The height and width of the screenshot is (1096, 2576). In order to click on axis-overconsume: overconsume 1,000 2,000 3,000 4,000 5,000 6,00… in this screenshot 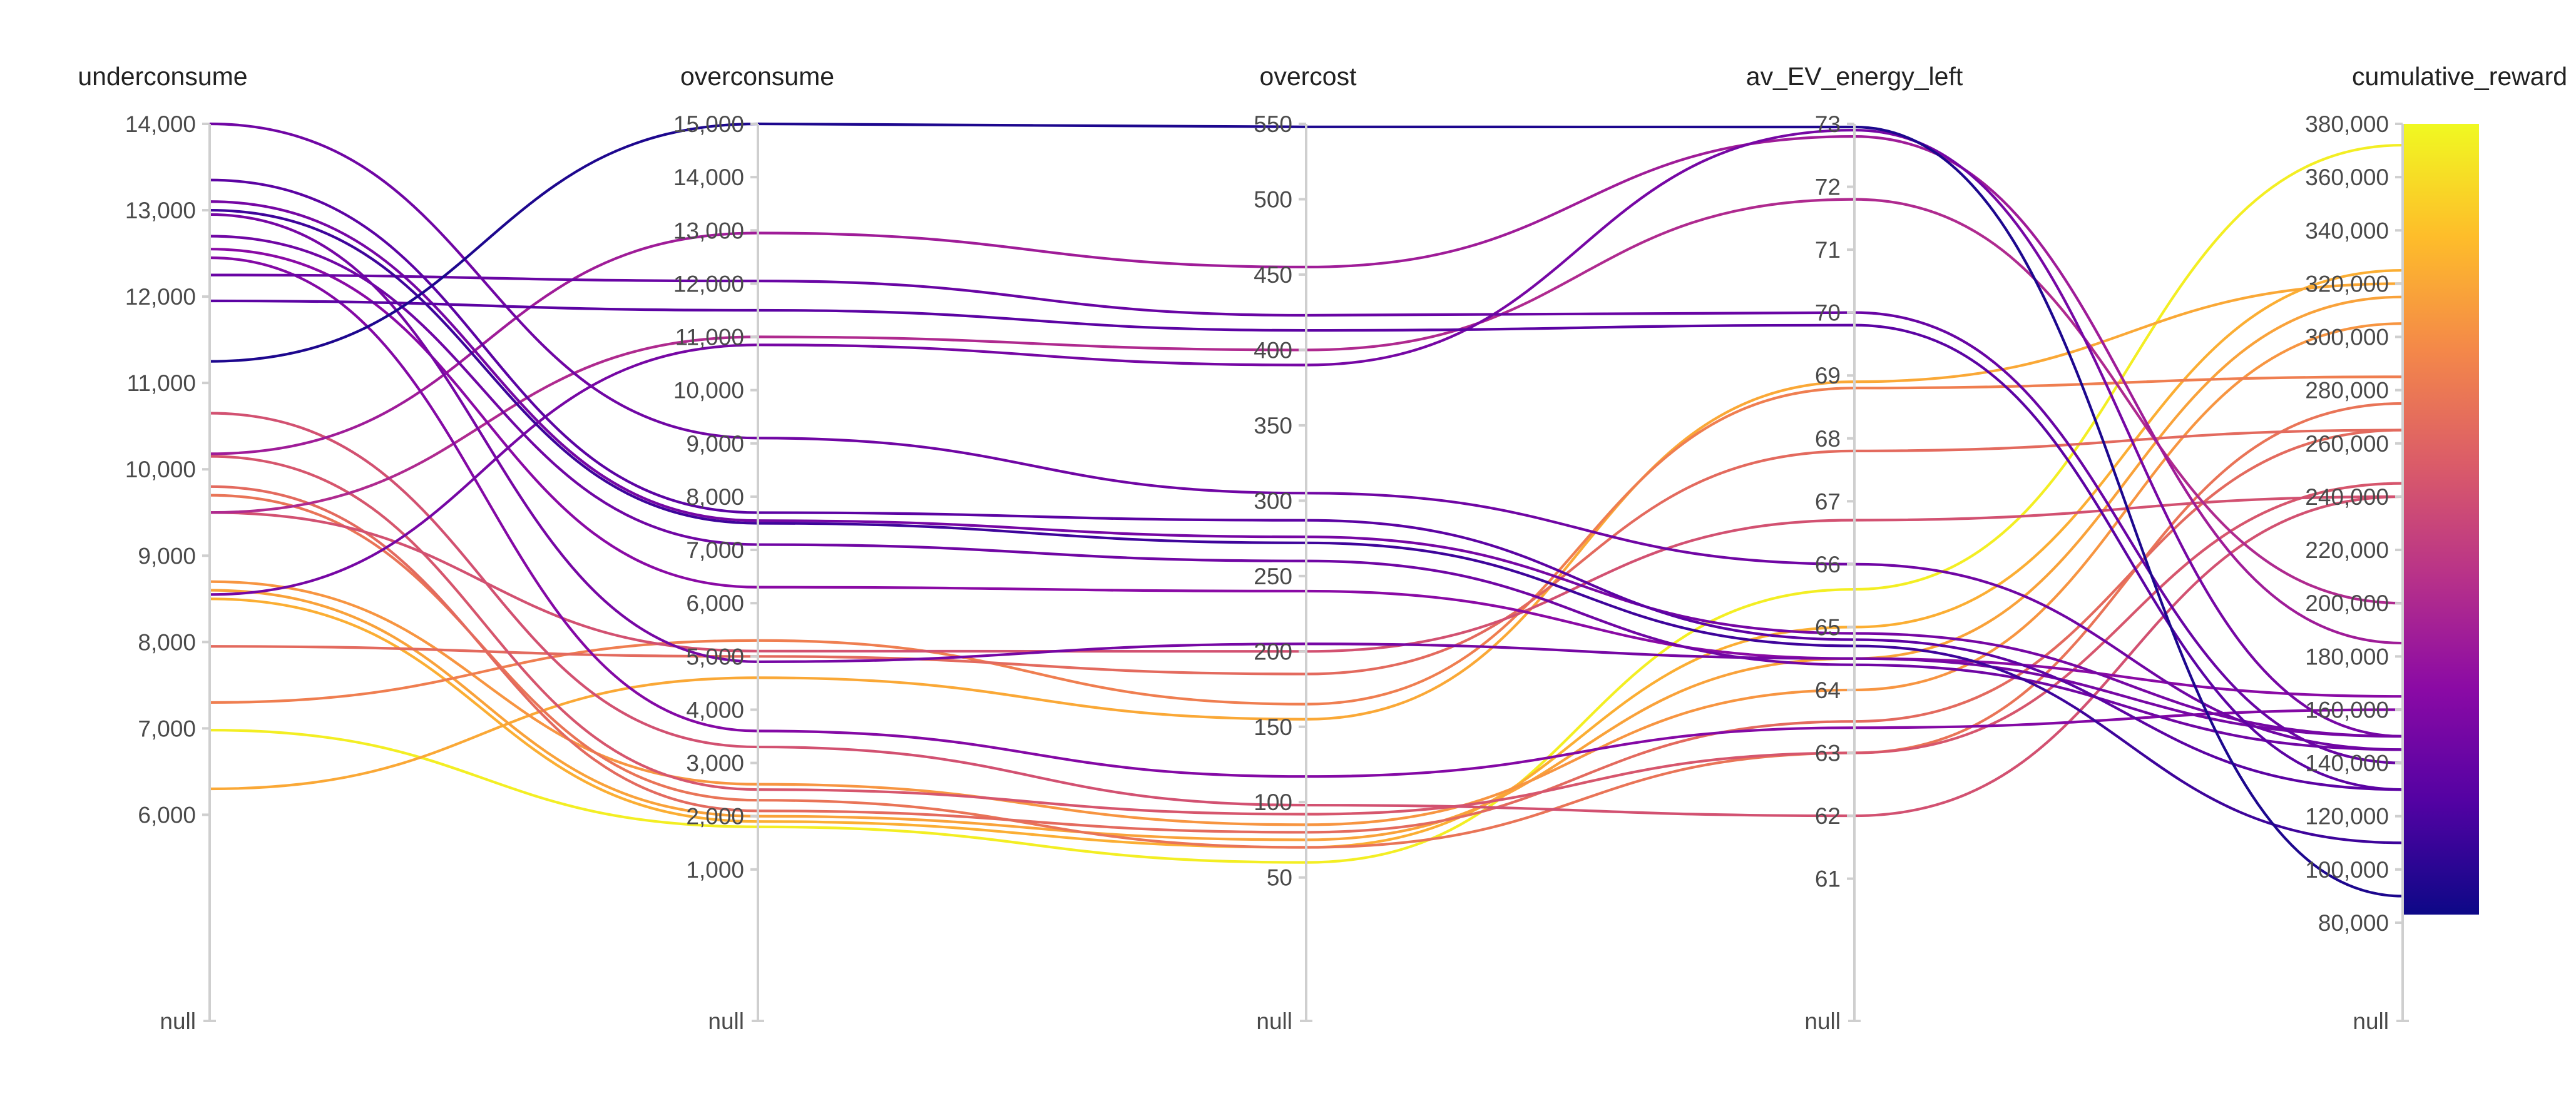, I will do `click(753, 548)`.